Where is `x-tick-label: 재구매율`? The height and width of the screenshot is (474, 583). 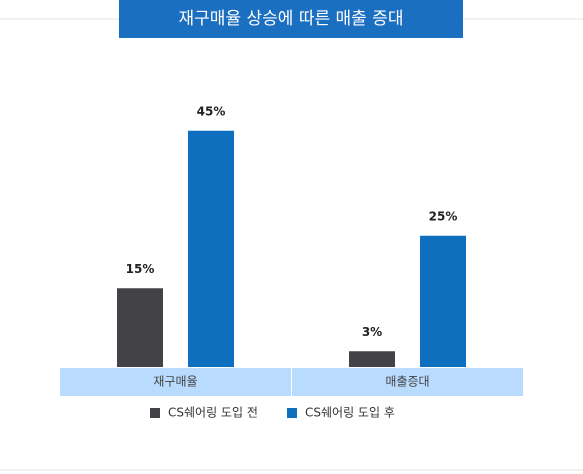 x-tick-label: 재구매율 is located at coordinates (175, 382).